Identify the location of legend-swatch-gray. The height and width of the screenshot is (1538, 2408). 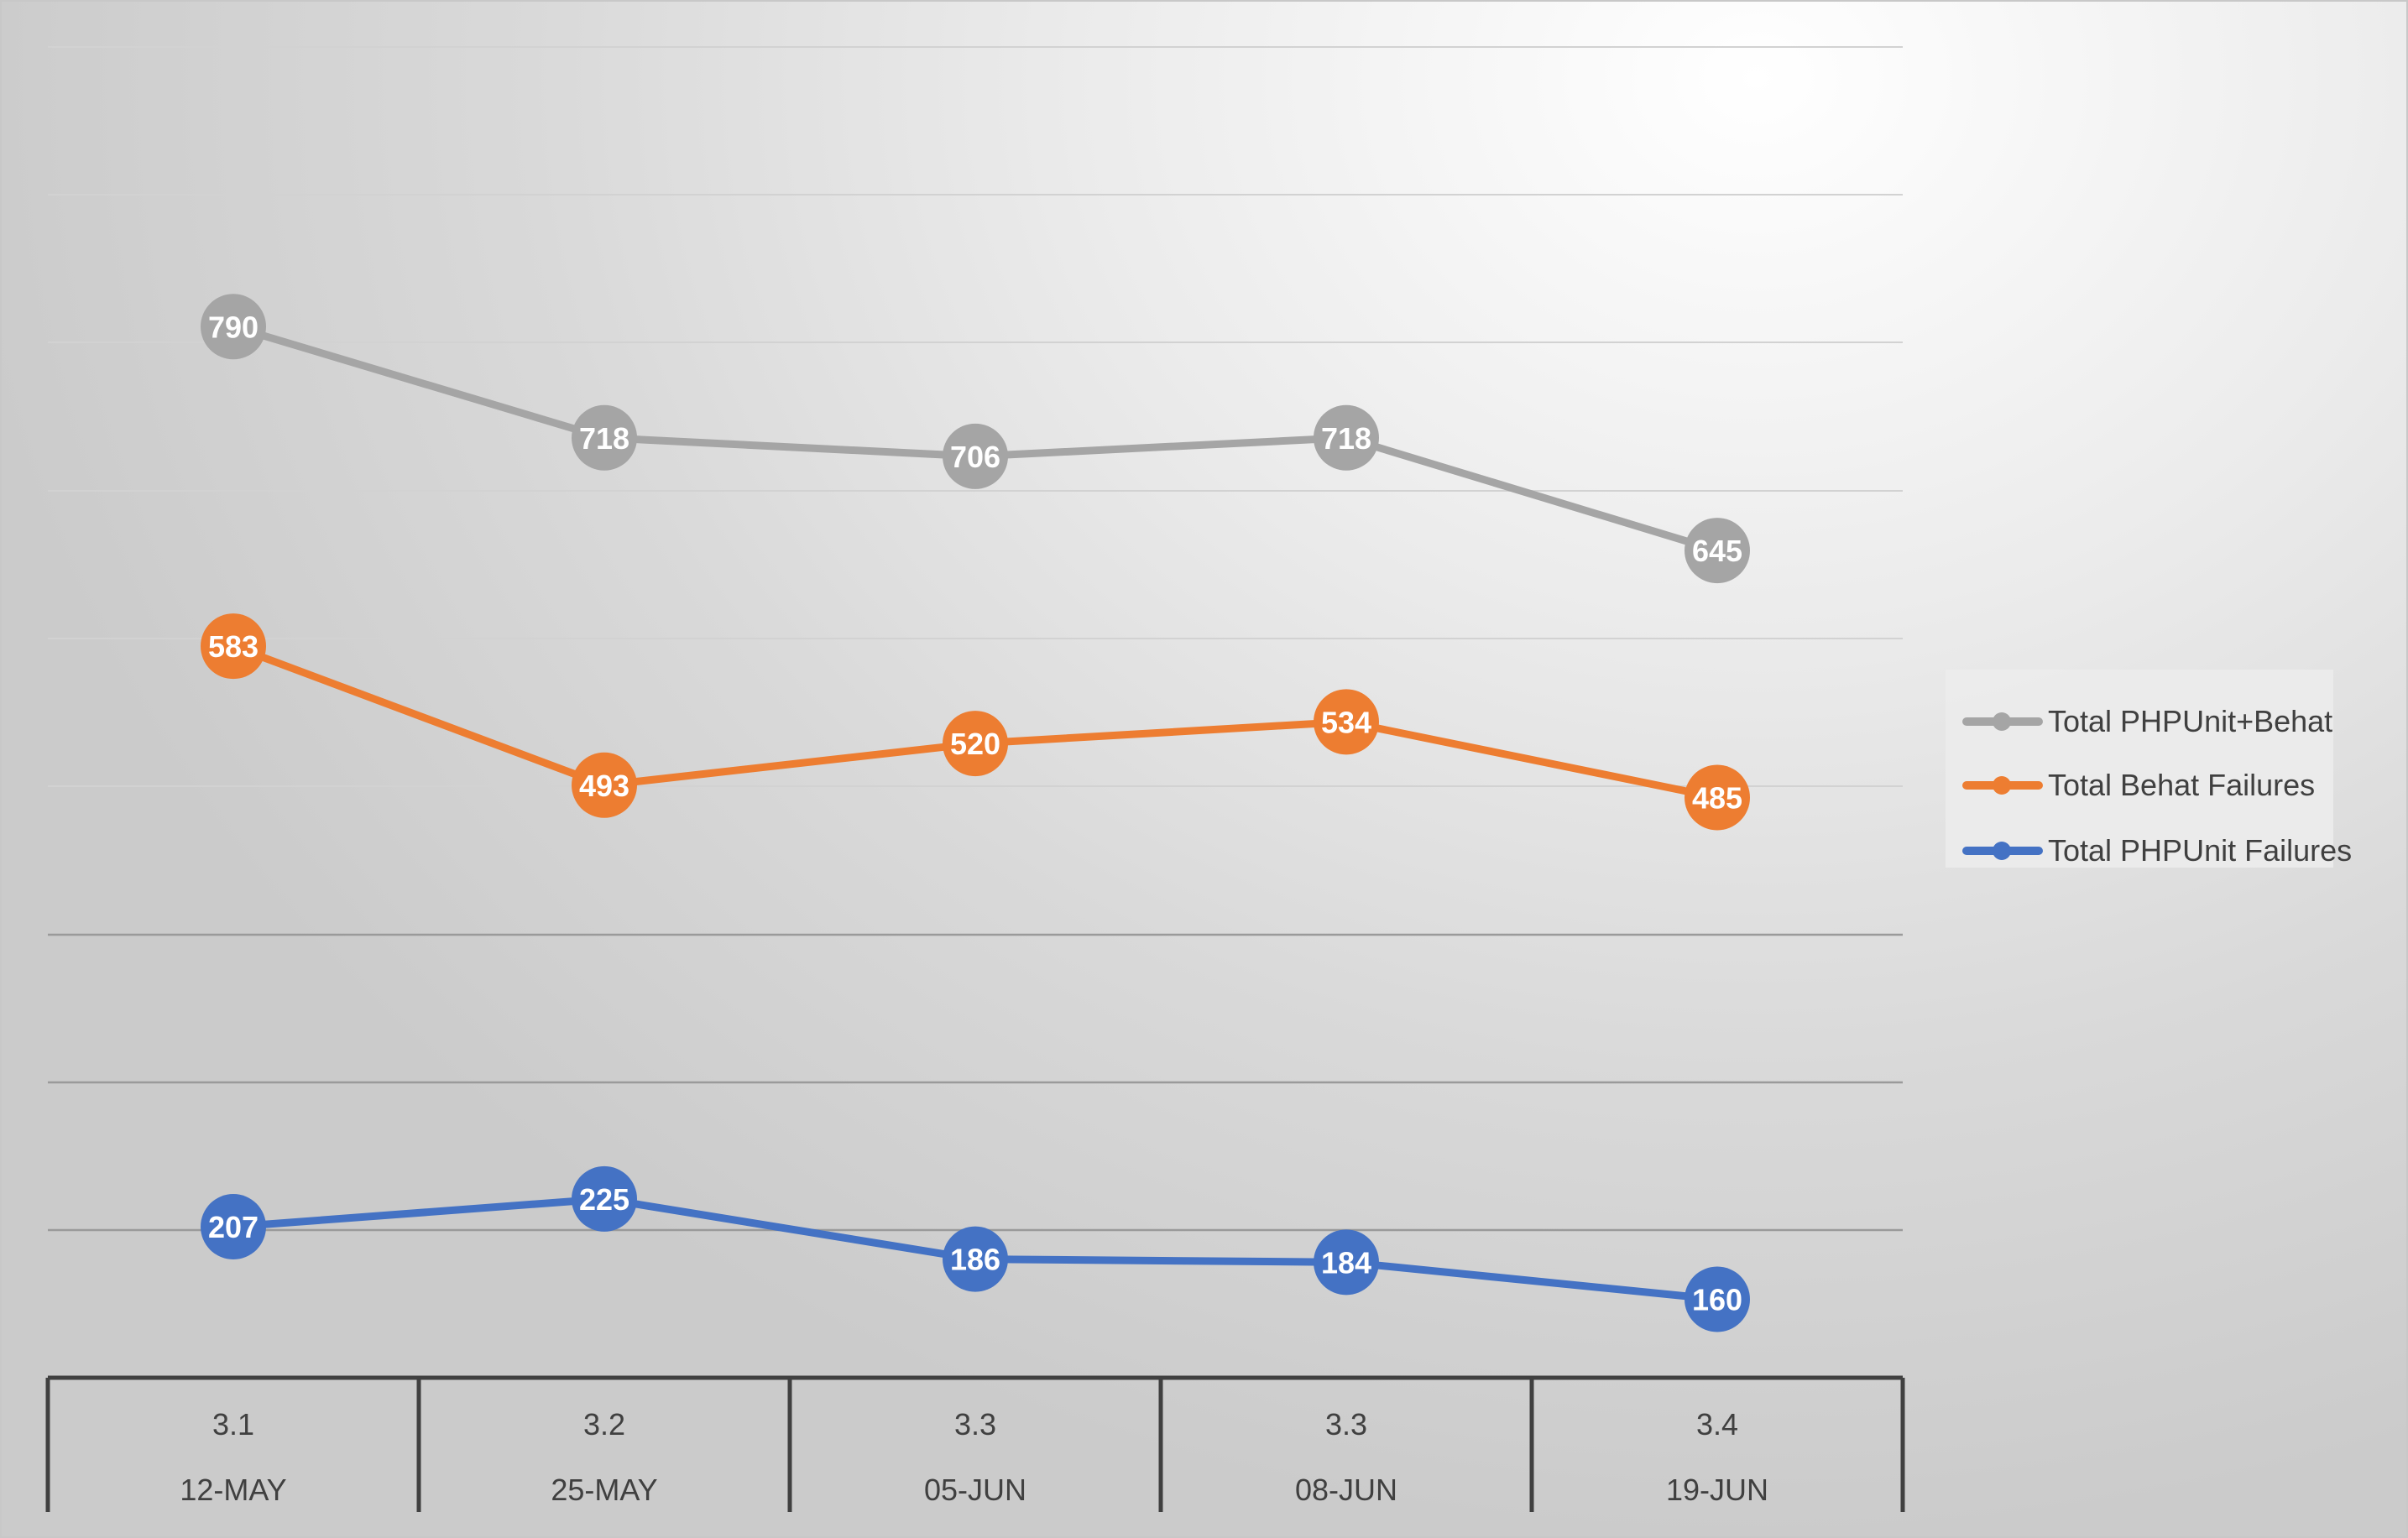
(2002, 721).